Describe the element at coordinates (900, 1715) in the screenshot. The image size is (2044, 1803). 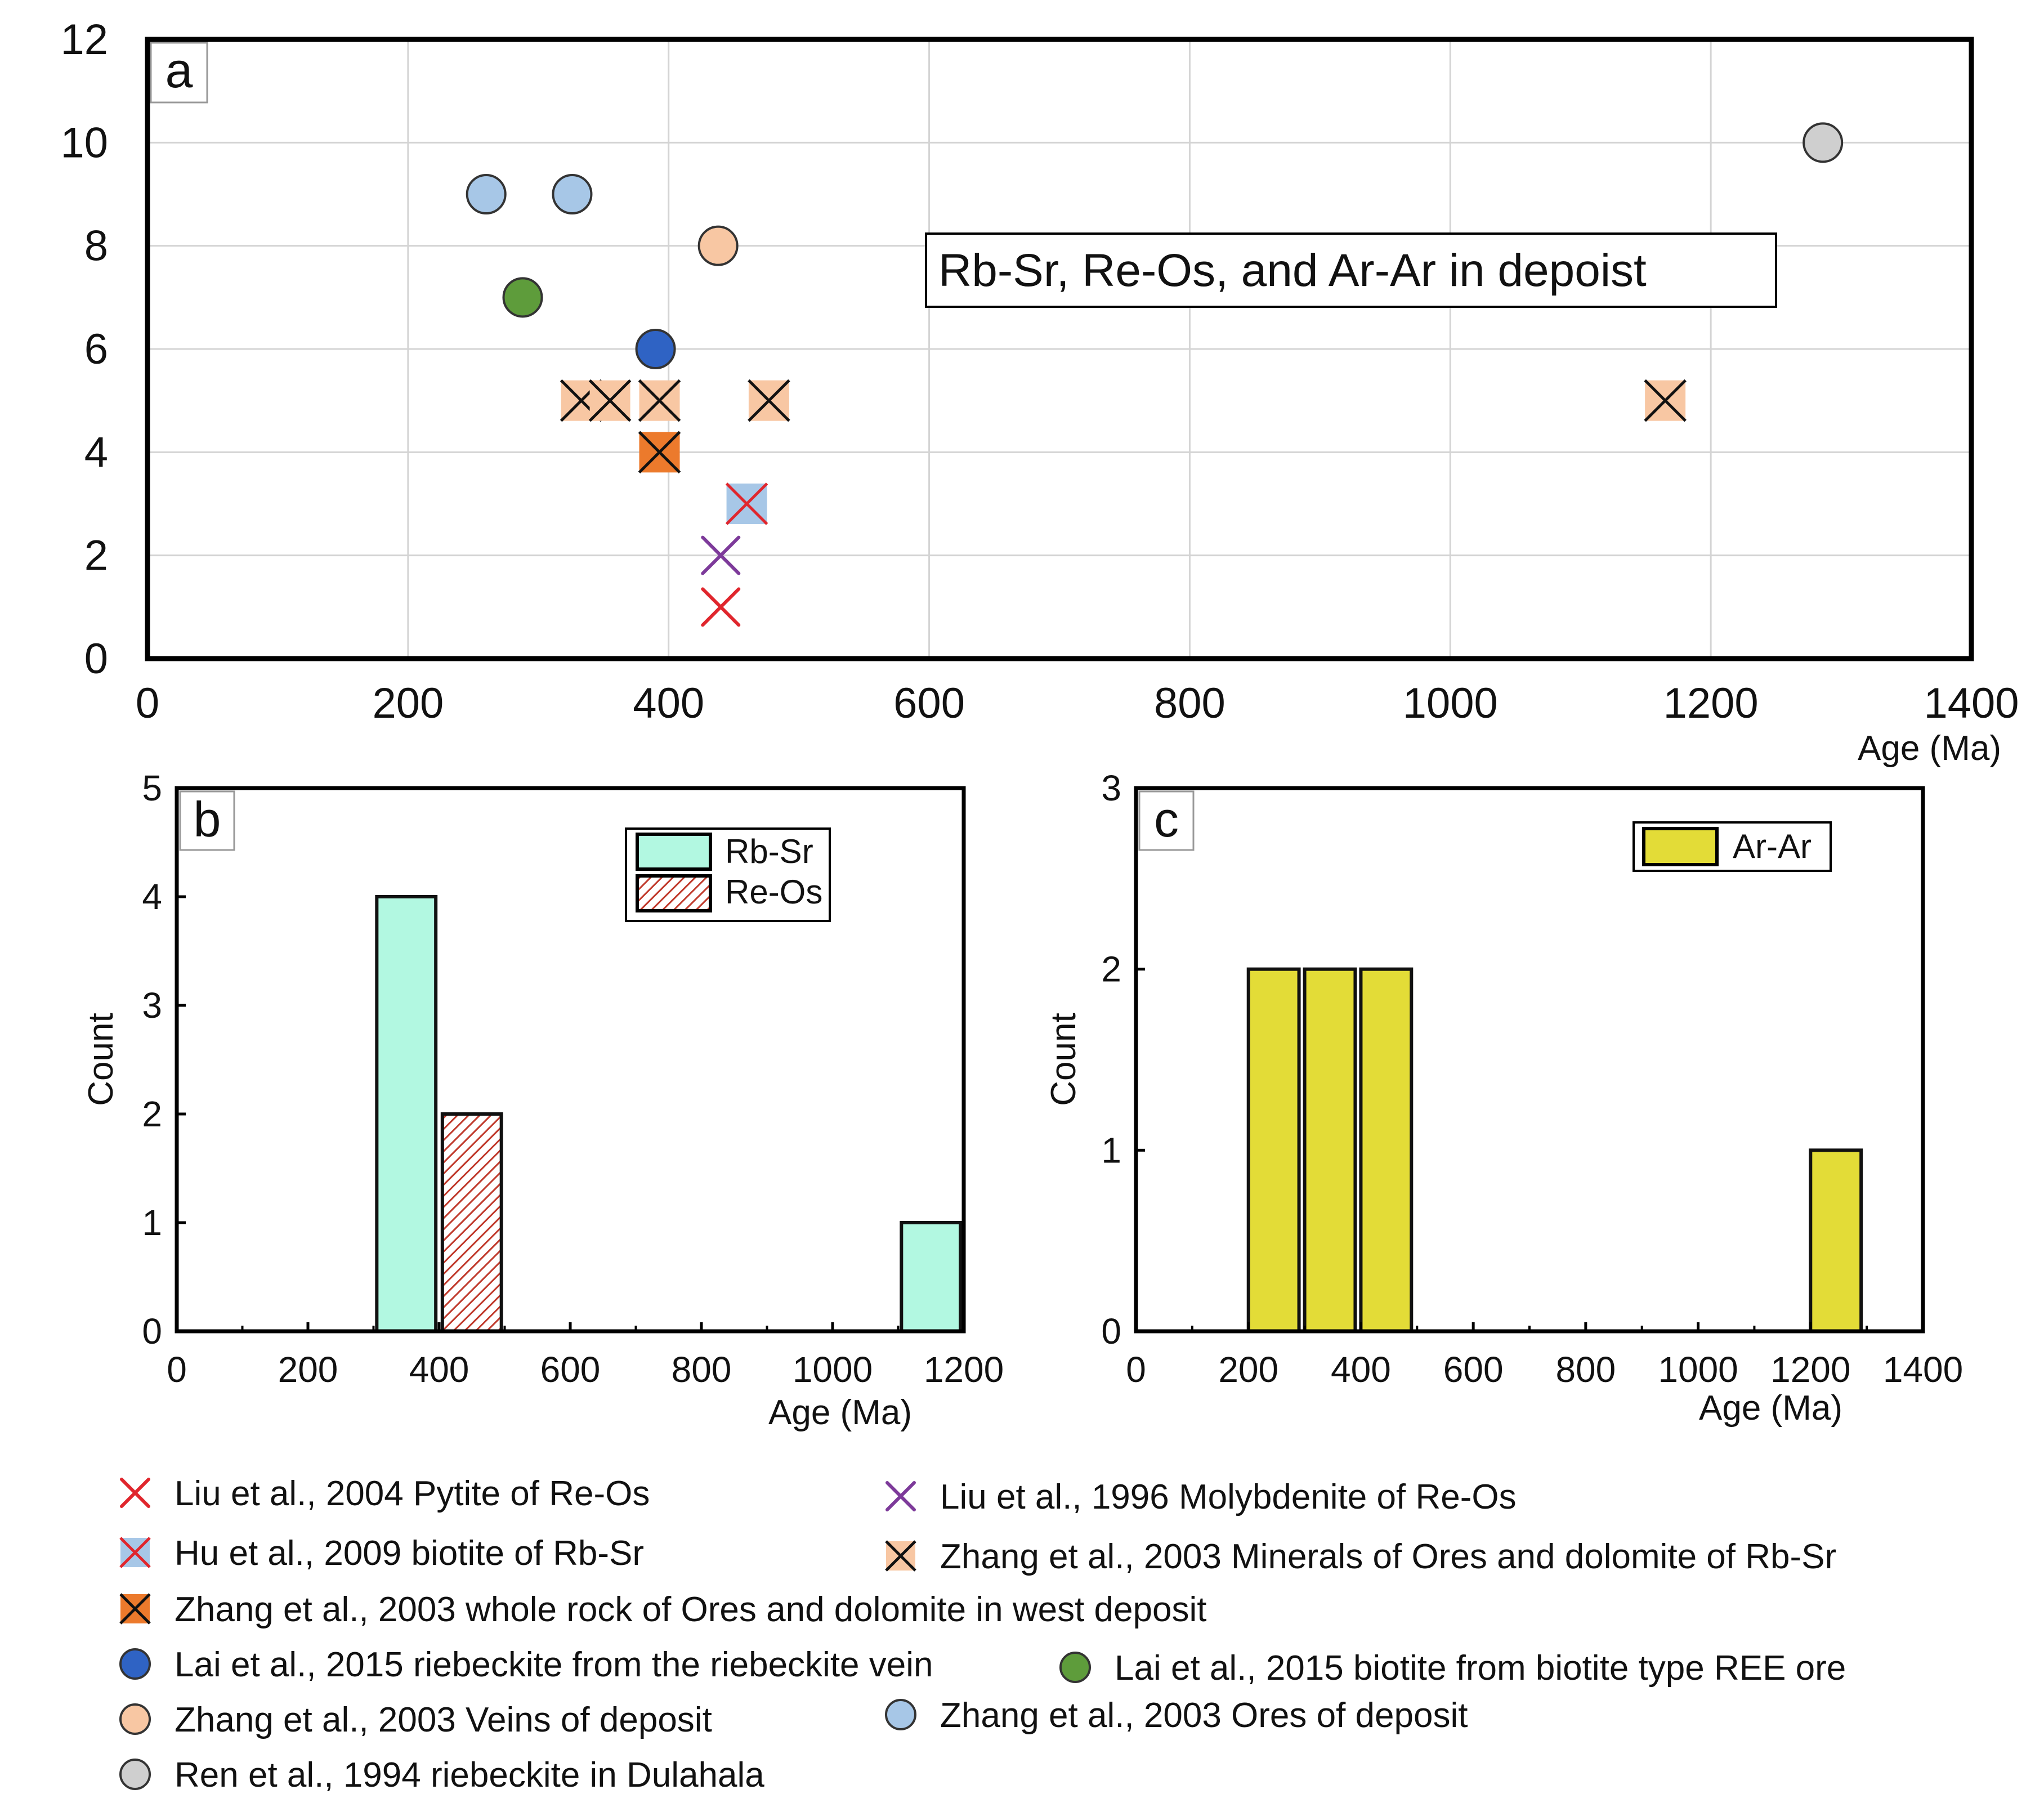
I see `legend-item-8-marker` at that location.